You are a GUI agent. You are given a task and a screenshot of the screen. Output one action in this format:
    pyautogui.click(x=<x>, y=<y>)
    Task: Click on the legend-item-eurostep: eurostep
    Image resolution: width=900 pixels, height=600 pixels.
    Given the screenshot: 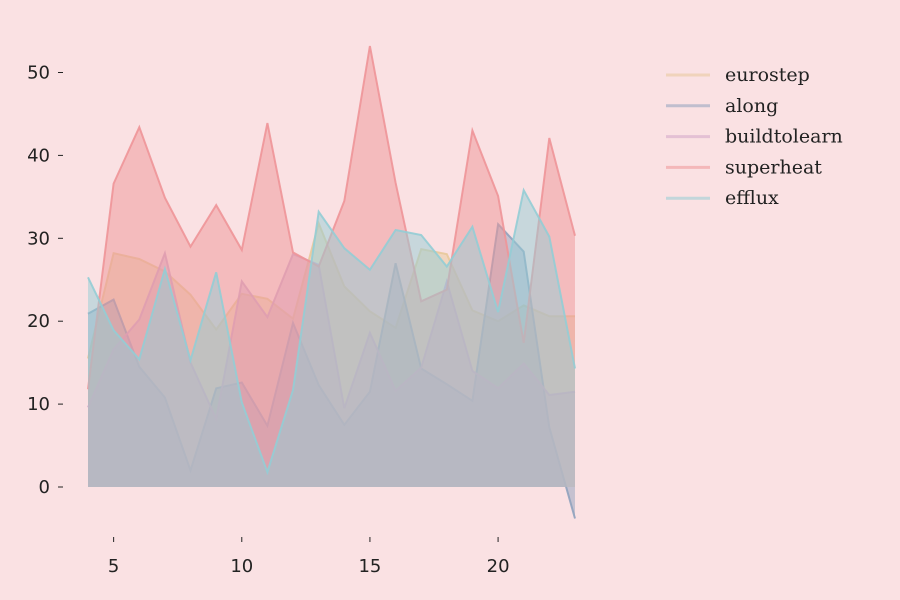 What is the action you would take?
    pyautogui.click(x=738, y=75)
    